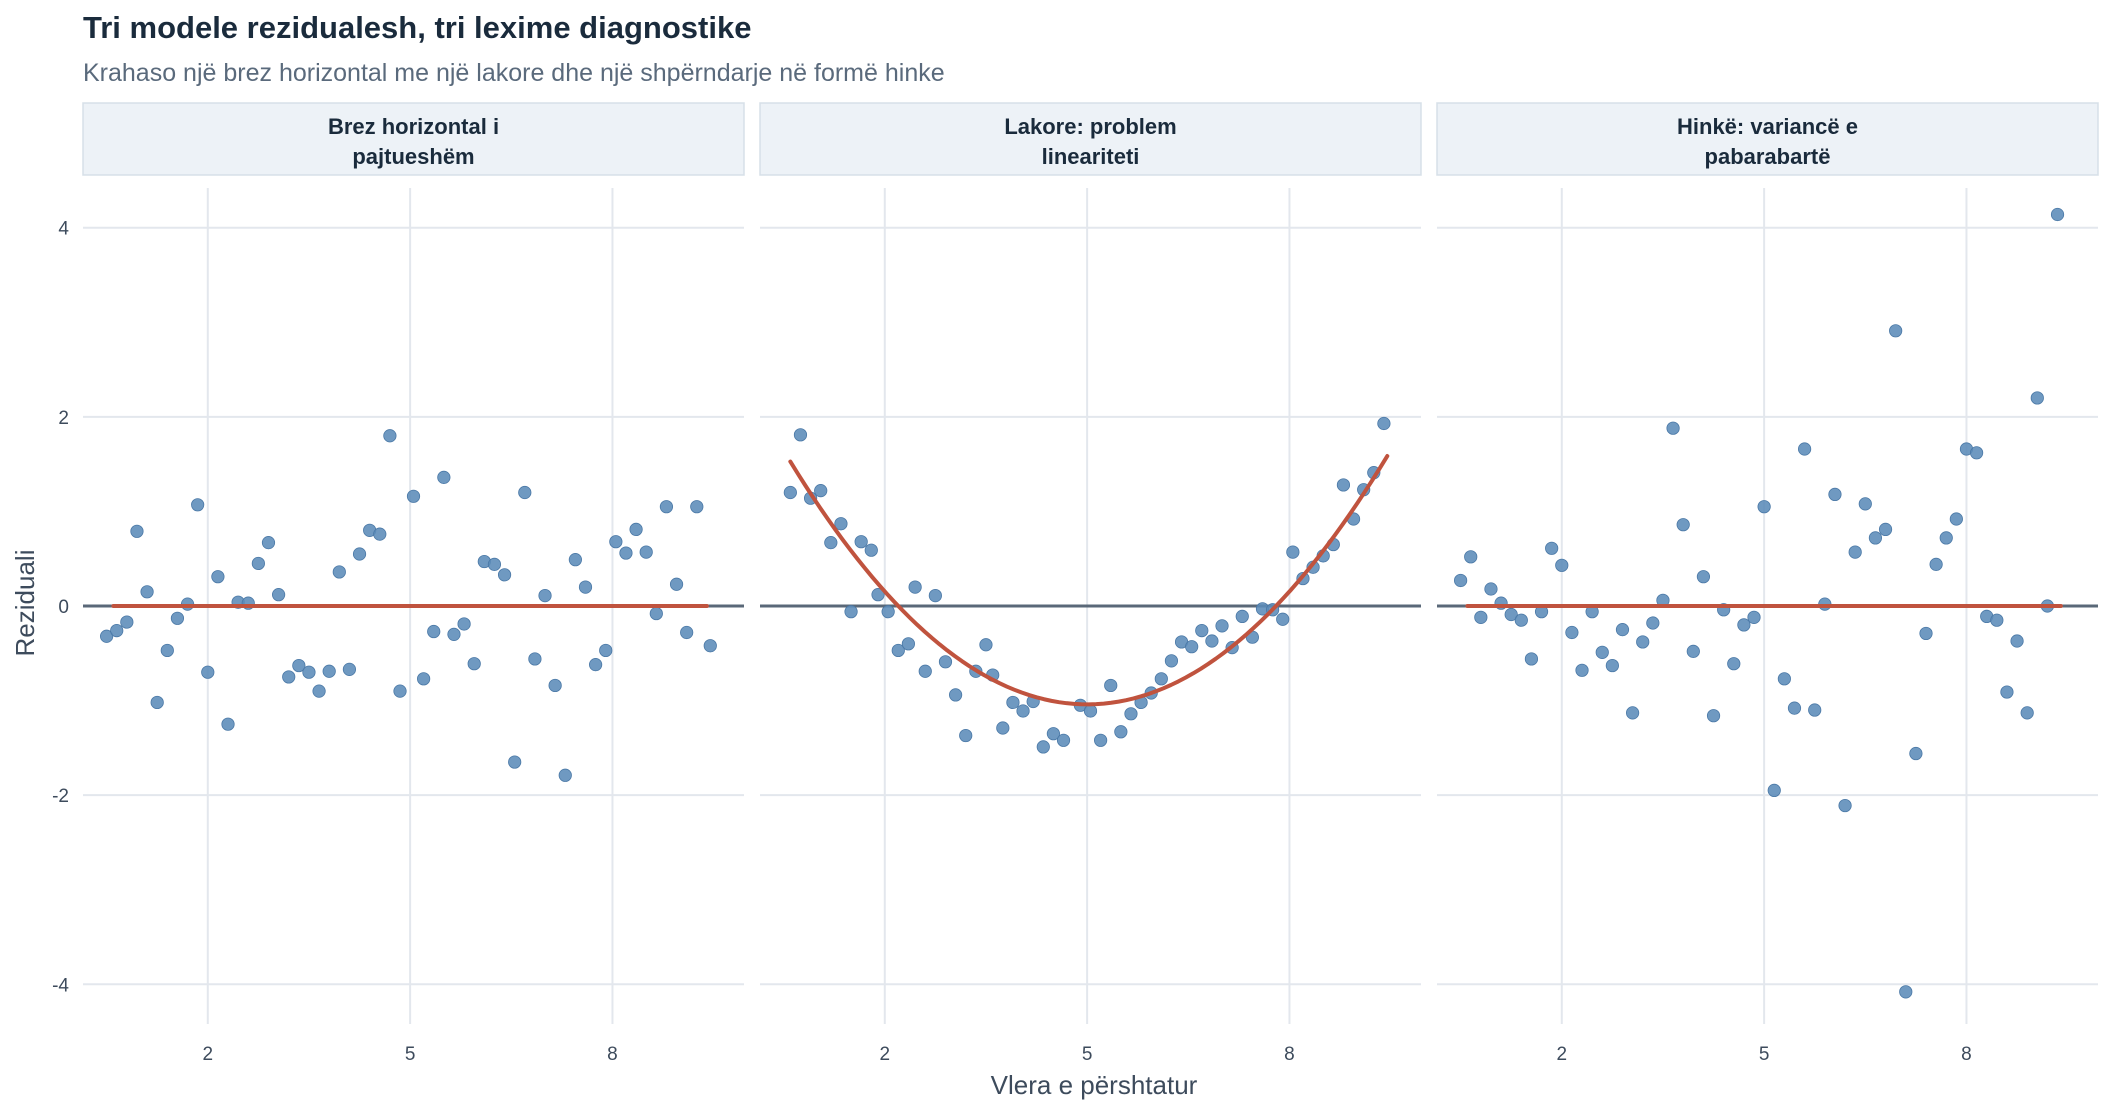 This screenshot has width=2112, height=1118. What do you see at coordinates (60, 985) in the screenshot?
I see `y-tick-label: -4` at bounding box center [60, 985].